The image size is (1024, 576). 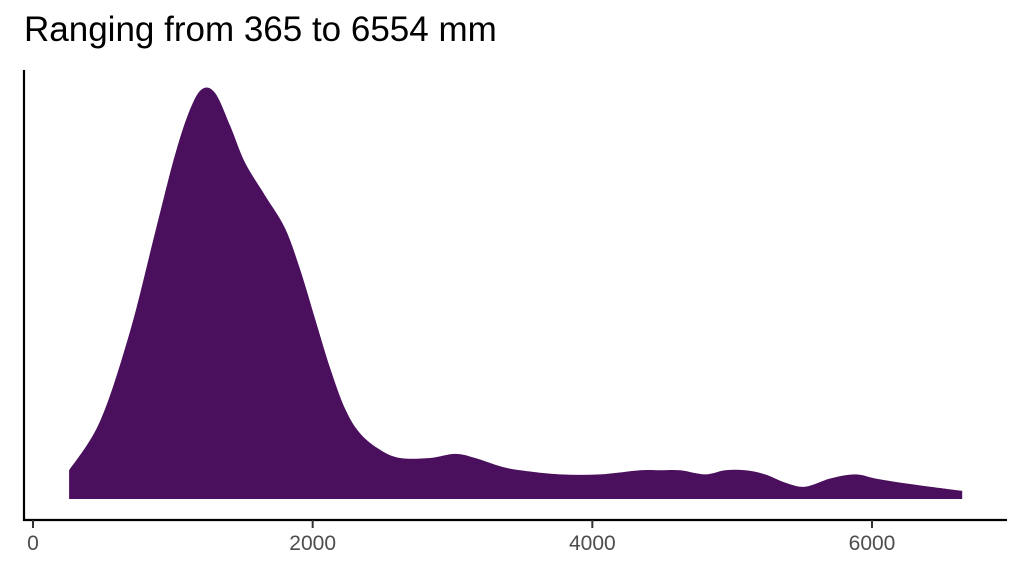 What do you see at coordinates (33, 543) in the screenshot?
I see `x-tick-label: 0` at bounding box center [33, 543].